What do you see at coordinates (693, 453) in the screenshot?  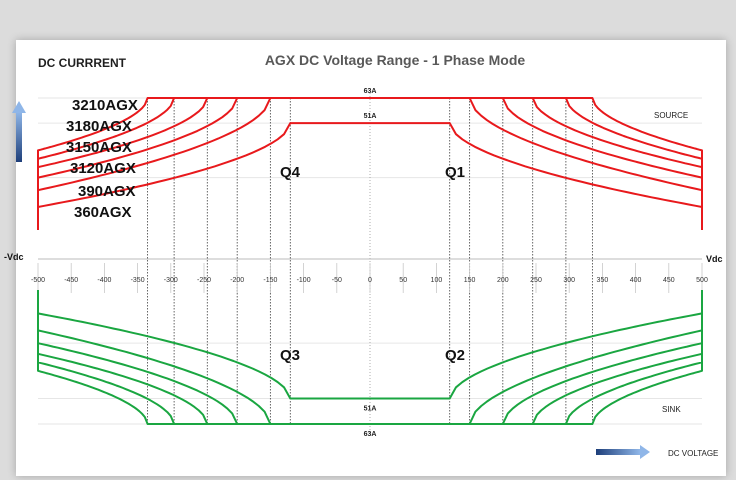 I see `x-axis-label: DC VOLTAGE` at bounding box center [693, 453].